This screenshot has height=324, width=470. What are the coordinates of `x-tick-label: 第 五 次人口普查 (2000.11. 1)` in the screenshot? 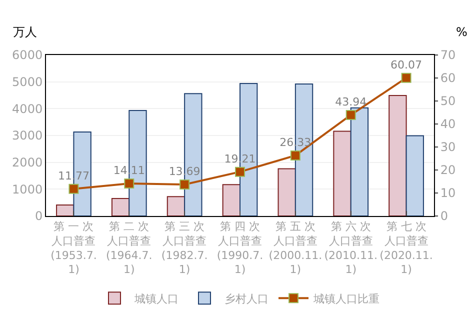 It's located at (295, 248).